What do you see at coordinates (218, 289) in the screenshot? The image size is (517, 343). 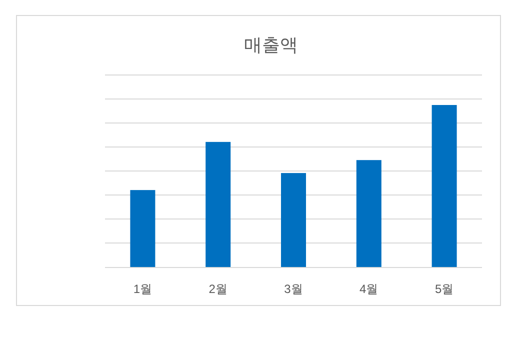 I see `x-tick-label: 2월` at bounding box center [218, 289].